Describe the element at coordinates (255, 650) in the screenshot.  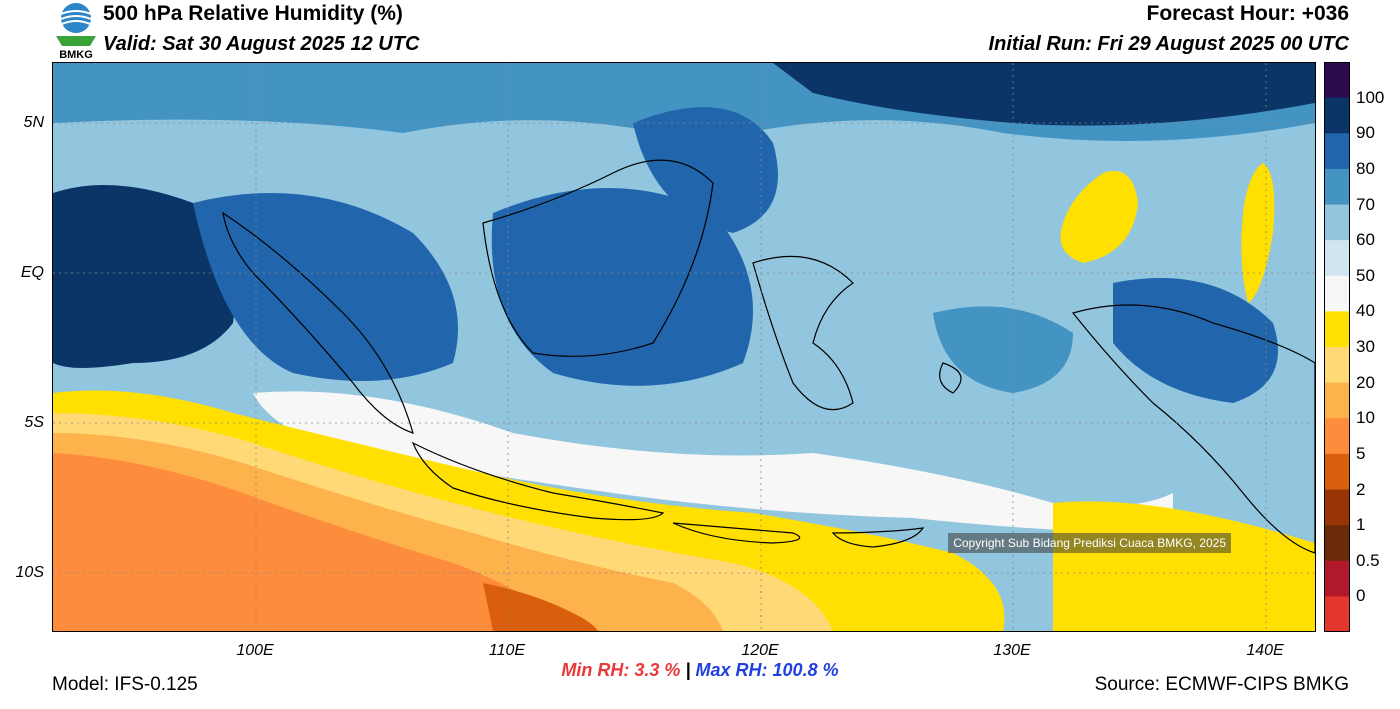
I see `lon-label-100e: 100E` at that location.